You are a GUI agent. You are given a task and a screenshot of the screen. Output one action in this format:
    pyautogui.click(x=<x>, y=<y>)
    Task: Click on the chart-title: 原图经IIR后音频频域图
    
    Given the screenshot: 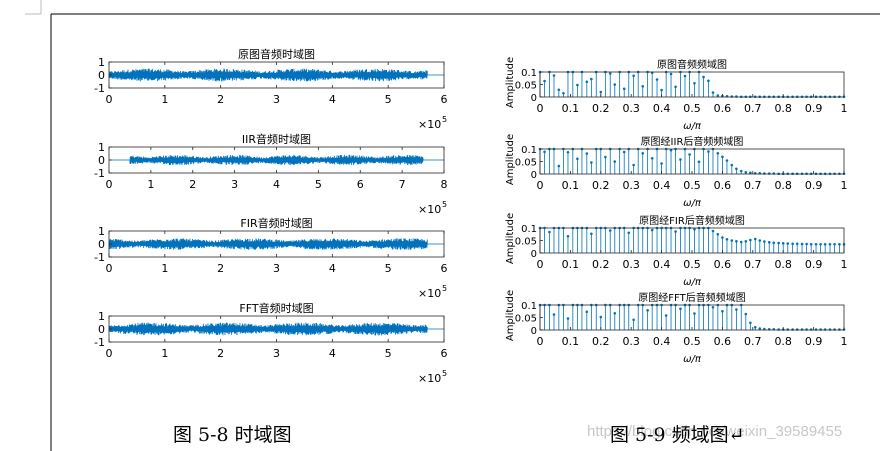 What is the action you would take?
    pyautogui.click(x=692, y=141)
    